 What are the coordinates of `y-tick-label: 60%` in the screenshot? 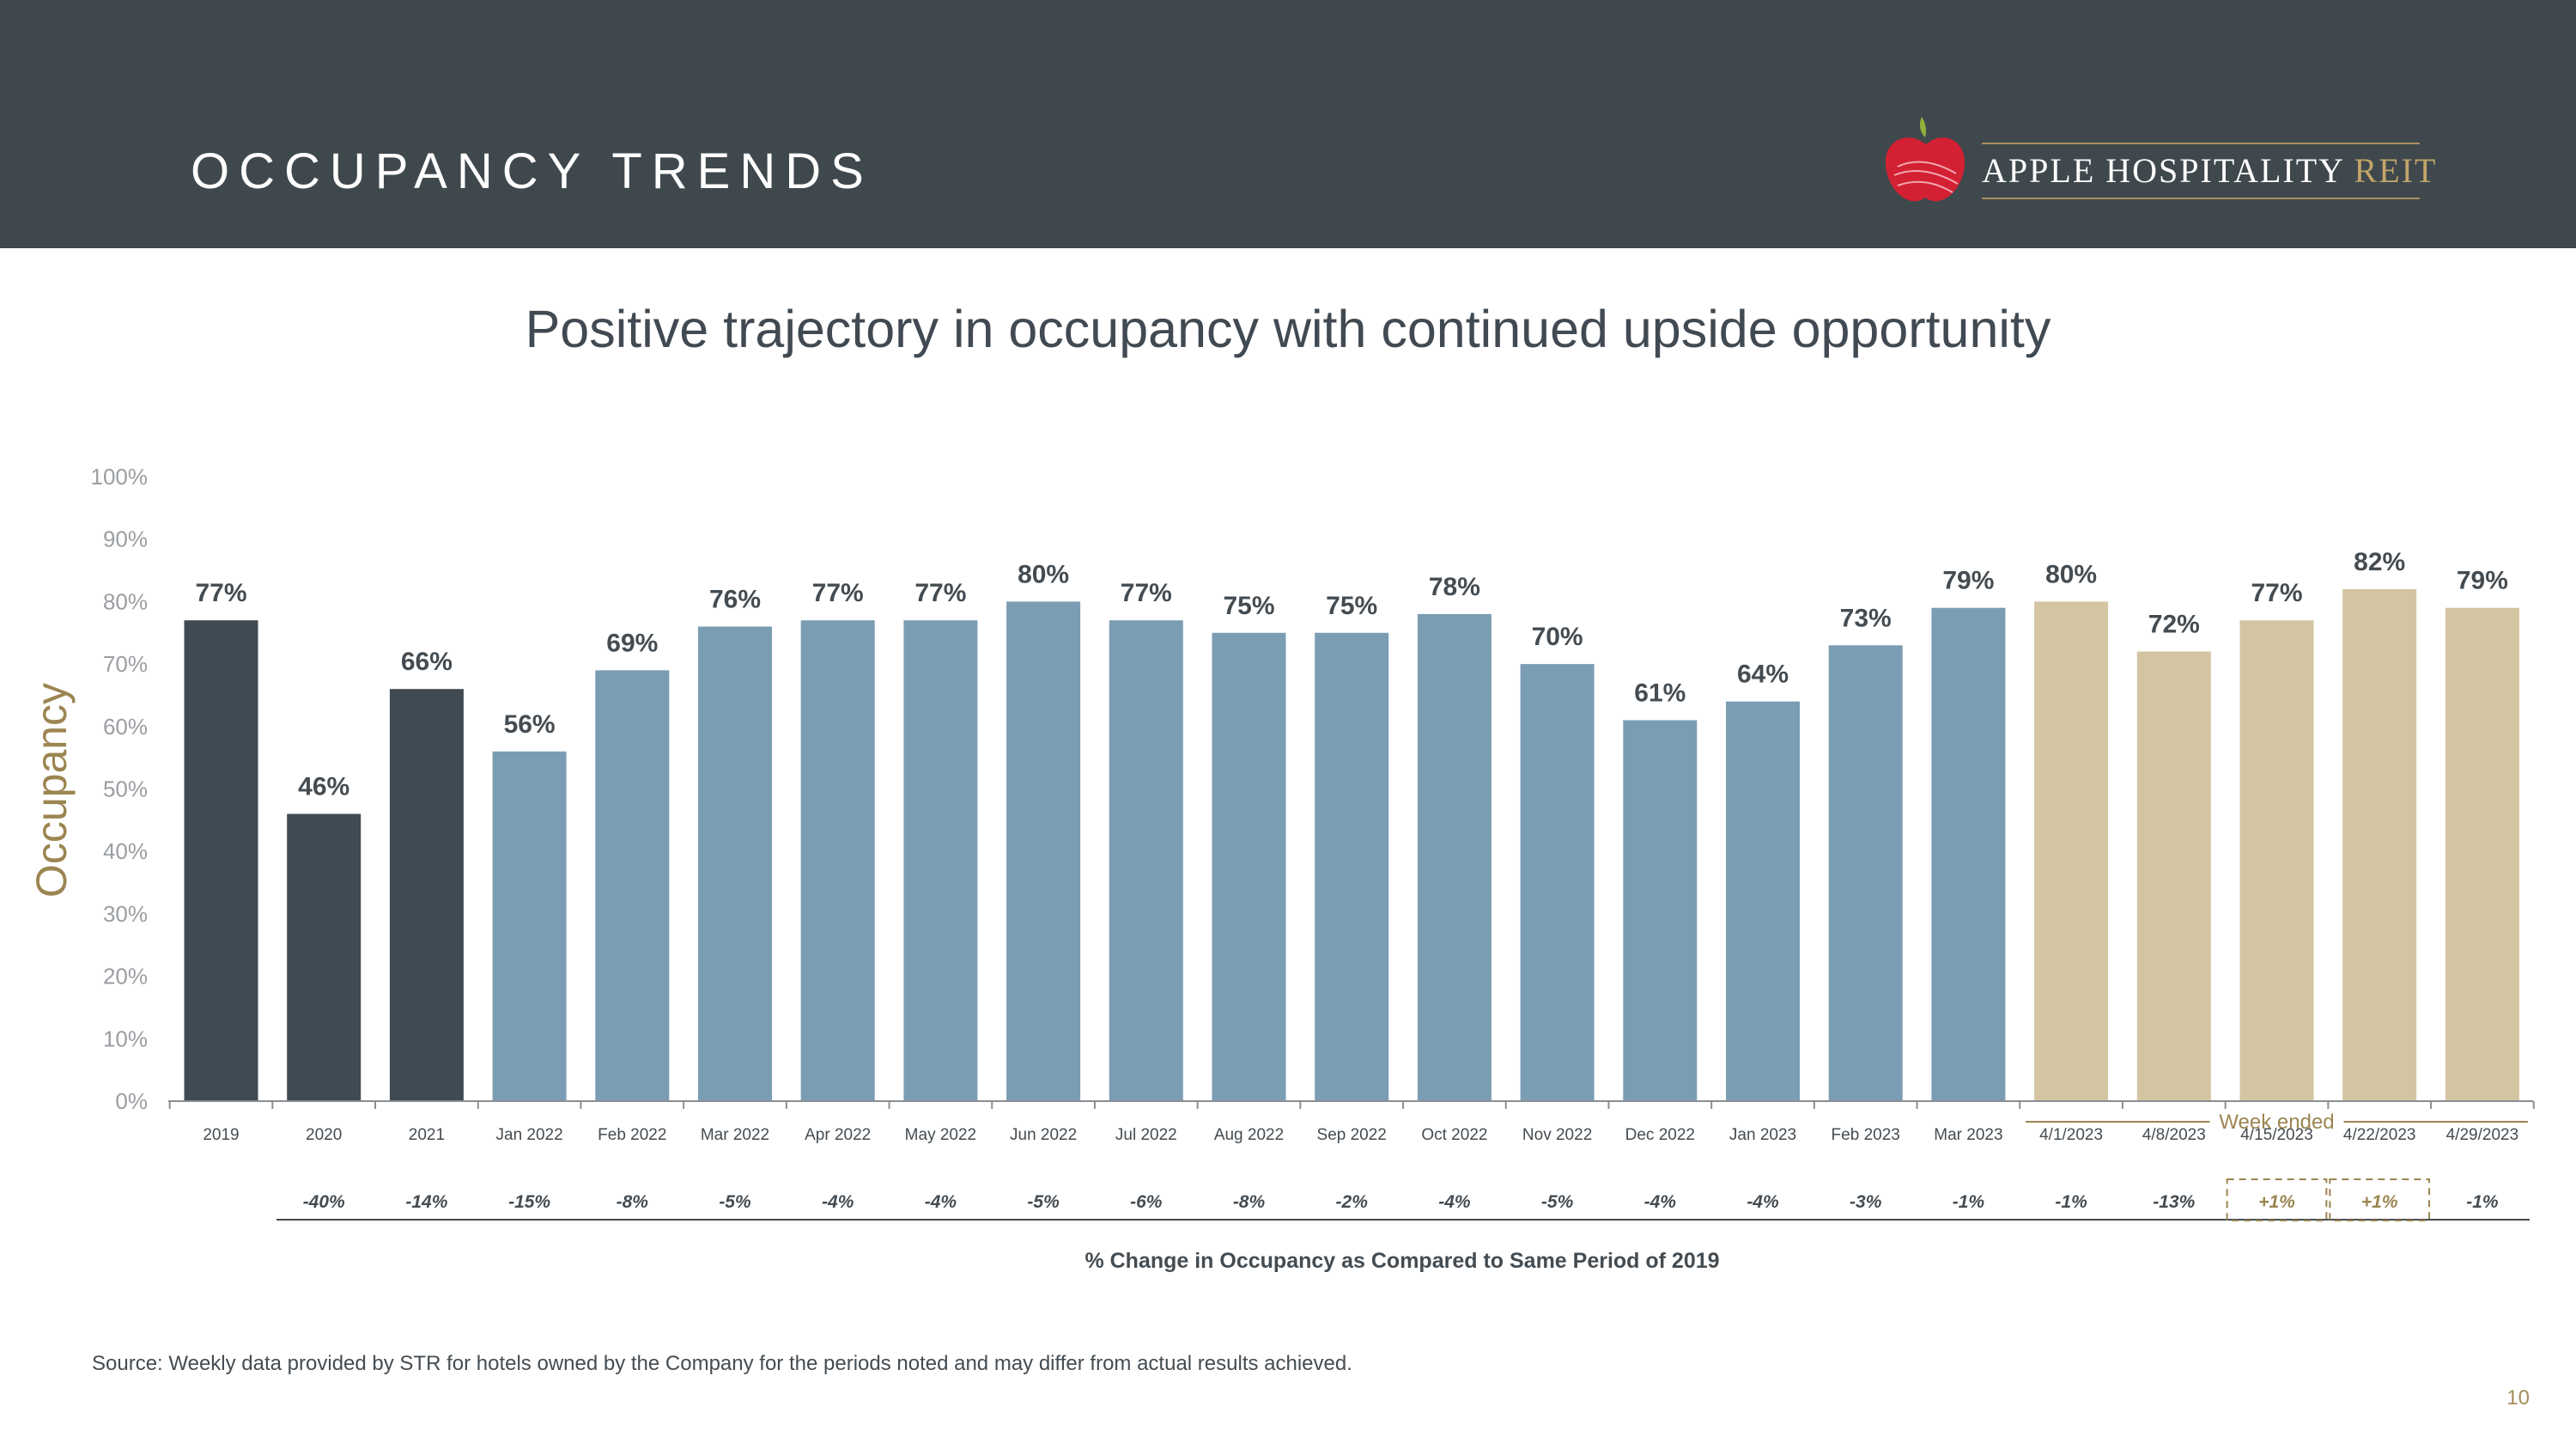 It's located at (126, 727).